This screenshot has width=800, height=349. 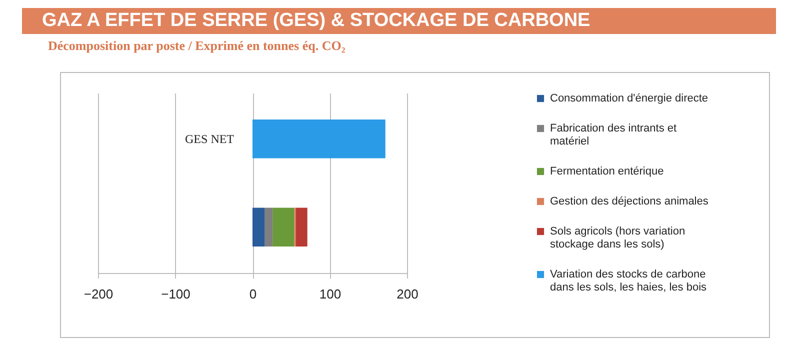 I want to click on legend-label: Sols agricols (hors variation stockage dans les sols), so click(x=618, y=238).